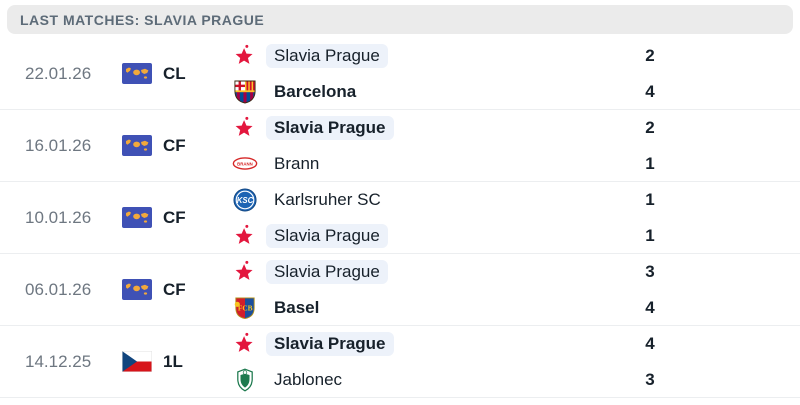 The image size is (800, 405). I want to click on jablonec-logo-icon, so click(245, 380).